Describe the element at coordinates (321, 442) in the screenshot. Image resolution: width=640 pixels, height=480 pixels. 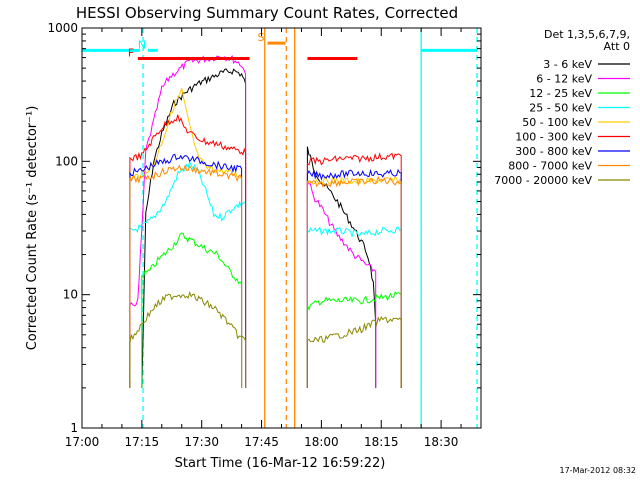
I see `x-tick-label-4: 18:00` at that location.